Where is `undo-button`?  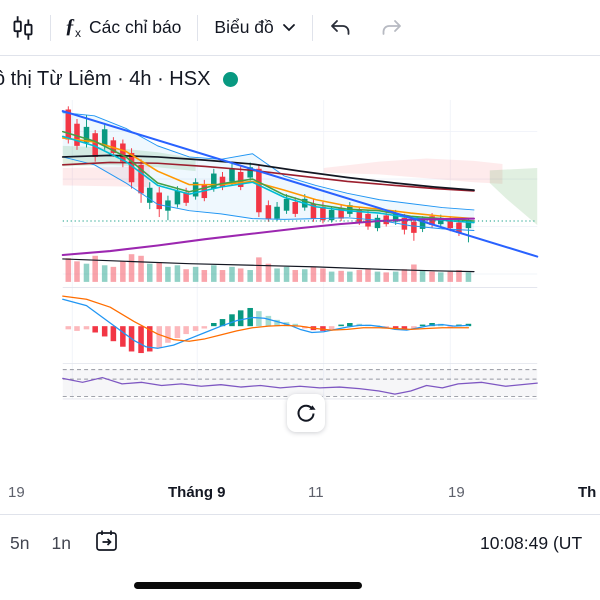 undo-button is located at coordinates (340, 28).